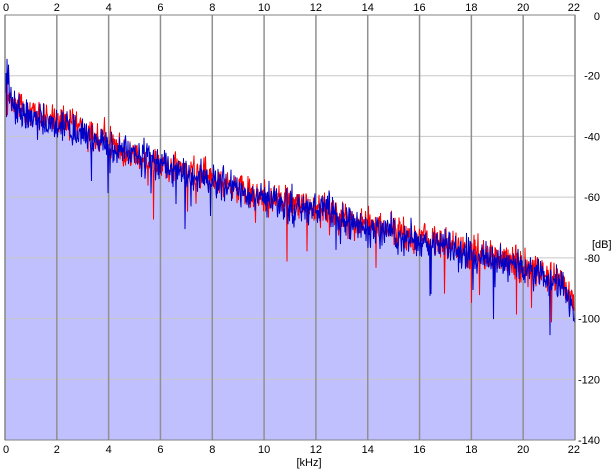 This screenshot has height=470, width=612. I want to click on x-tick-label-bottom: 8, so click(212, 450).